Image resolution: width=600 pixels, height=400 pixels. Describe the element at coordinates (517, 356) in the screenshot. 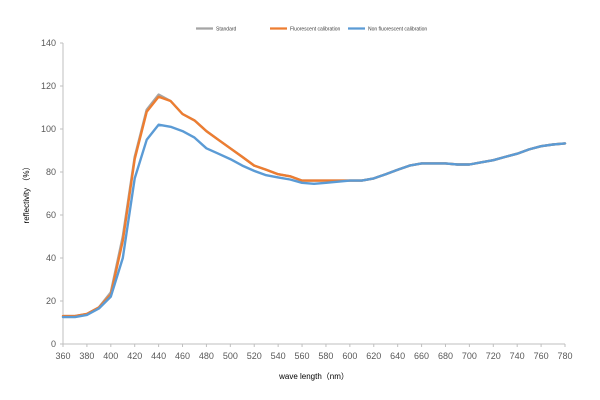

I see `x-tick-label: 740` at that location.